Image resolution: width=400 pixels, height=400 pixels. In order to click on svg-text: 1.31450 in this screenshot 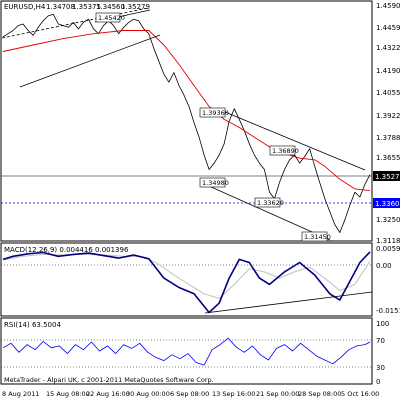, I will do `click(317, 237)`.